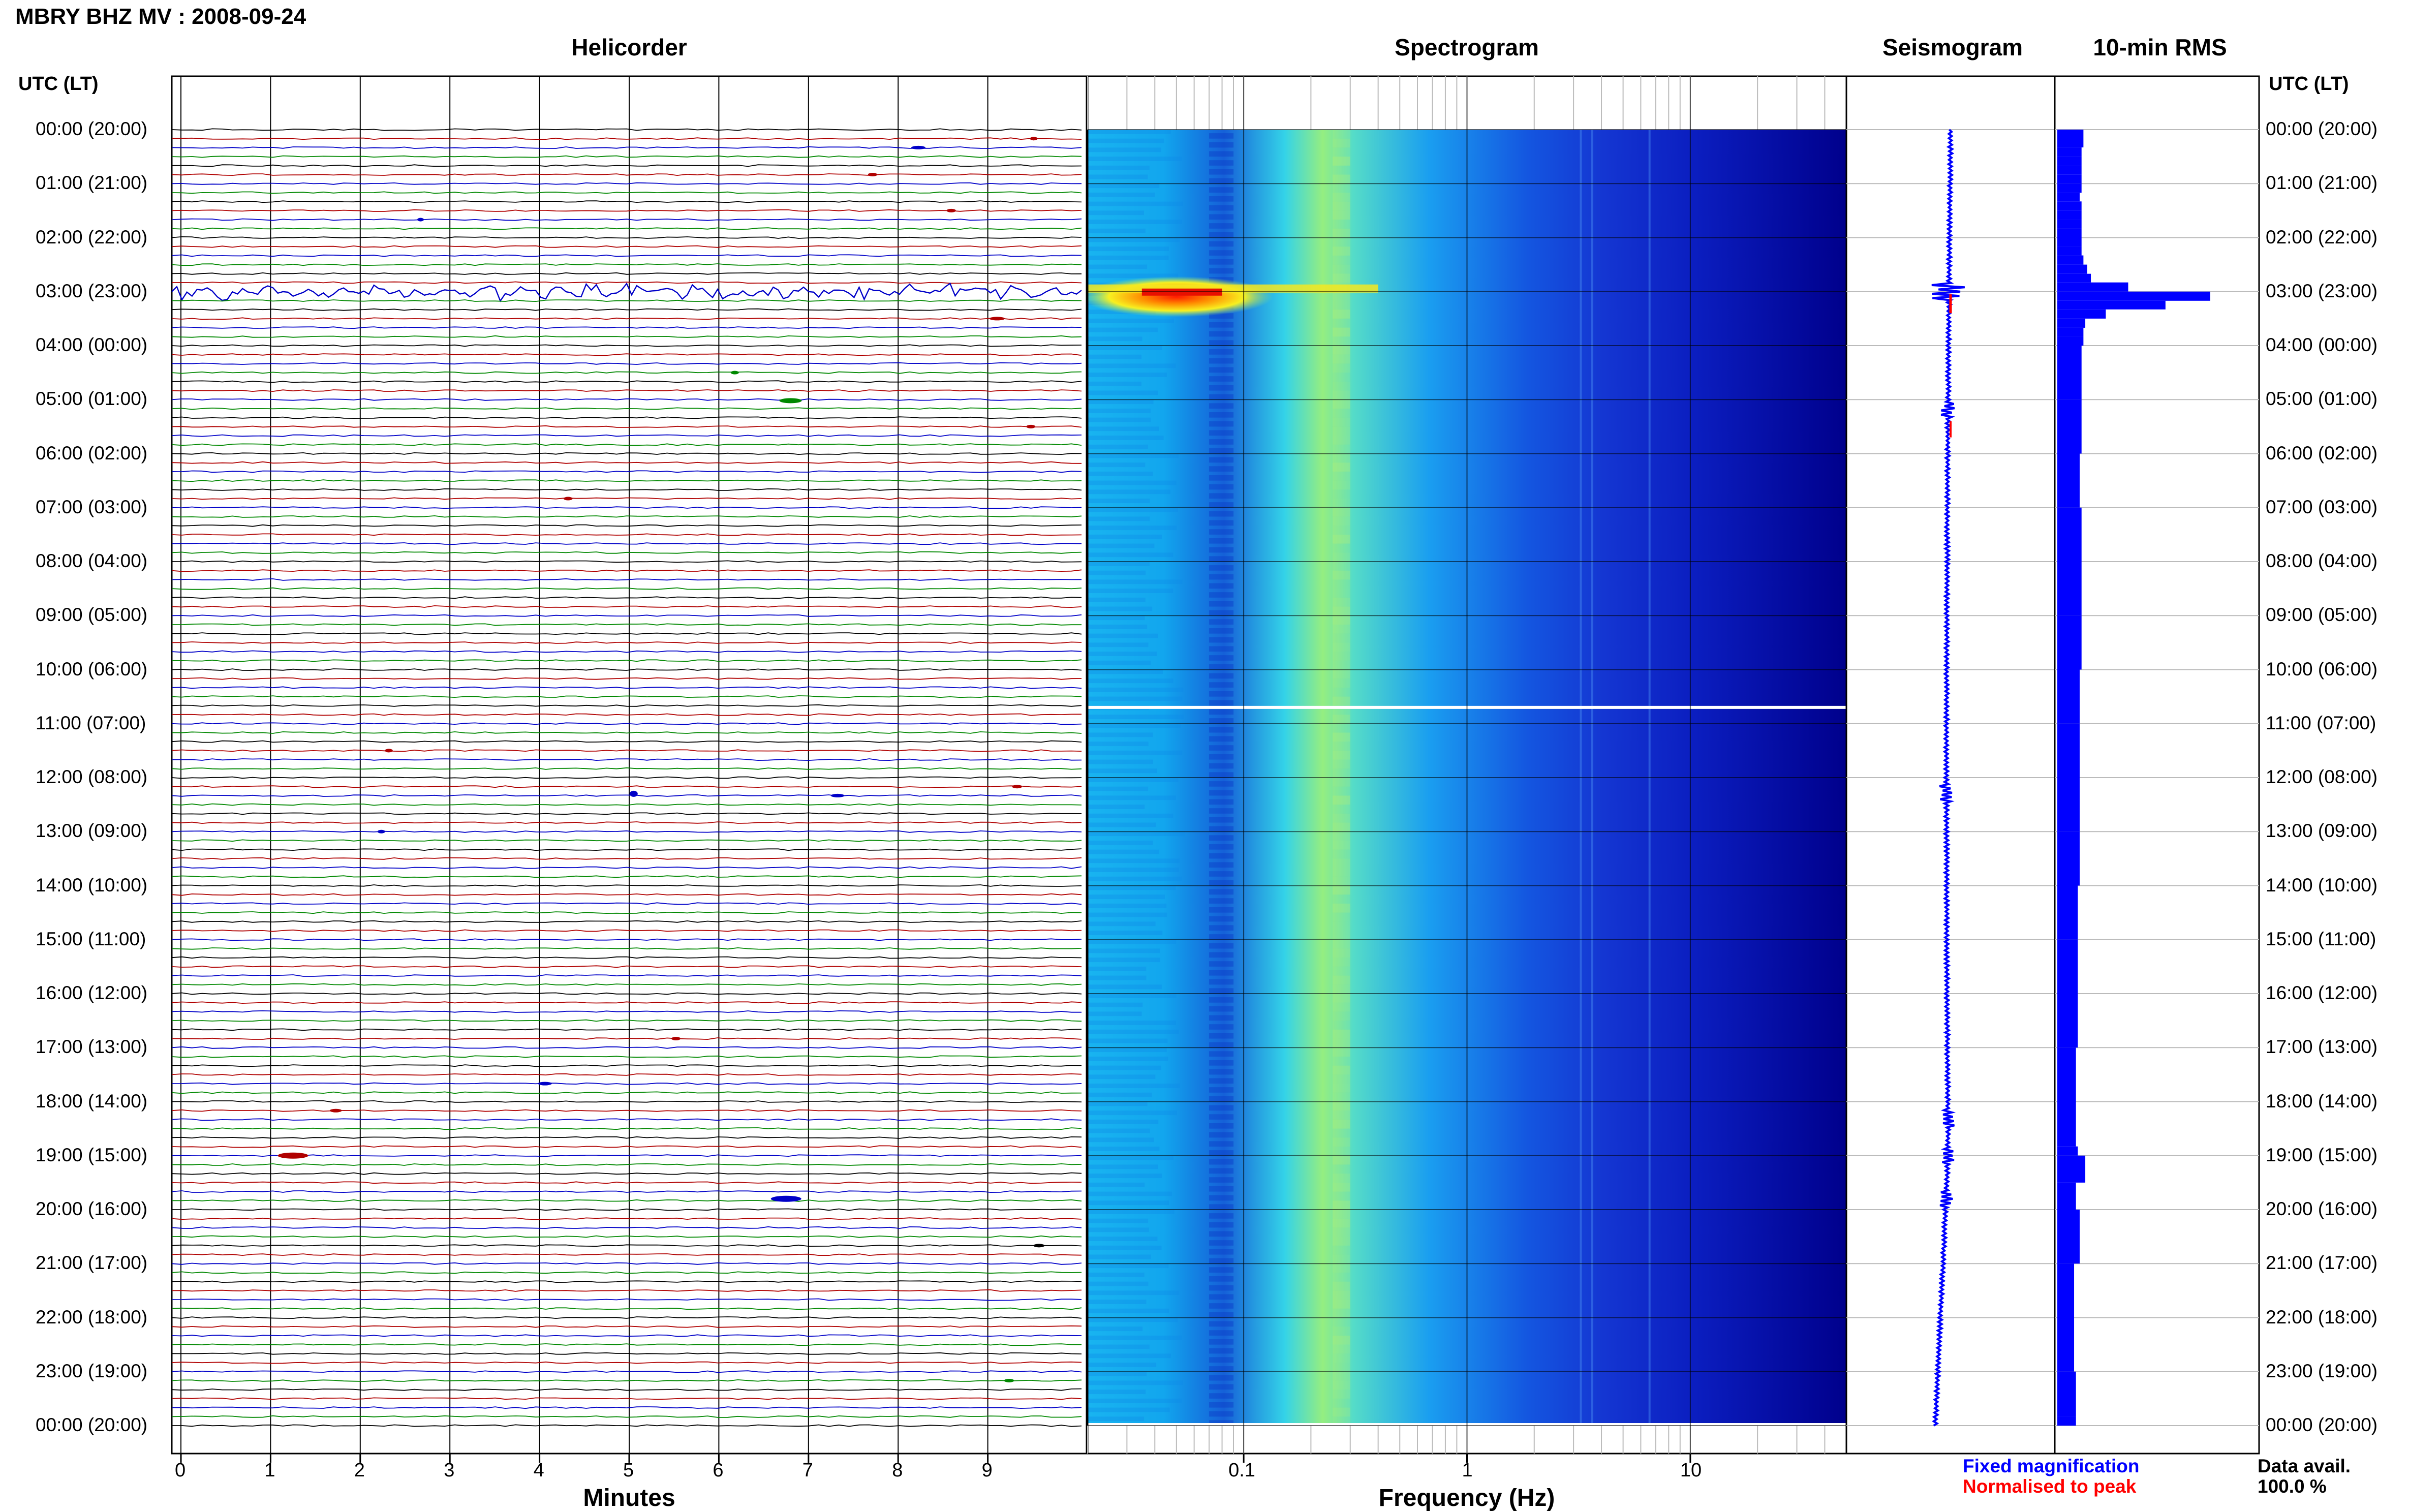  I want to click on time-label-left: 15:00 (11:00), so click(91, 938).